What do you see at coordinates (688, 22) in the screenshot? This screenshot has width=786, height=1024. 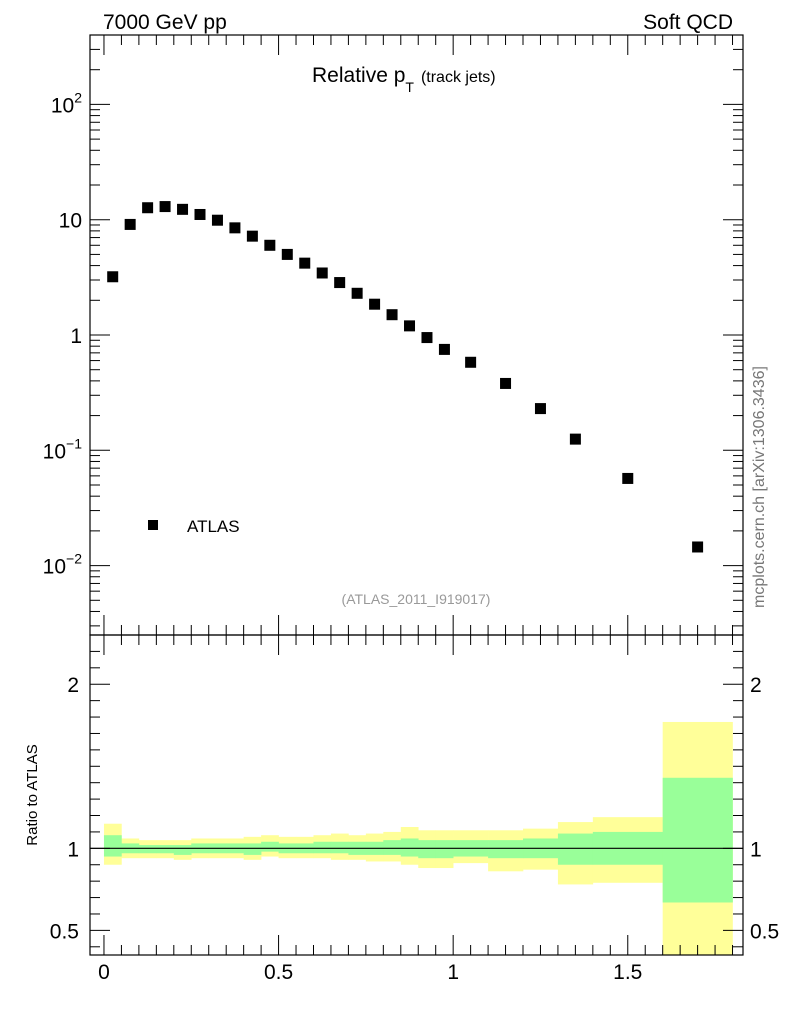 I see `header-right: Soft QCD` at bounding box center [688, 22].